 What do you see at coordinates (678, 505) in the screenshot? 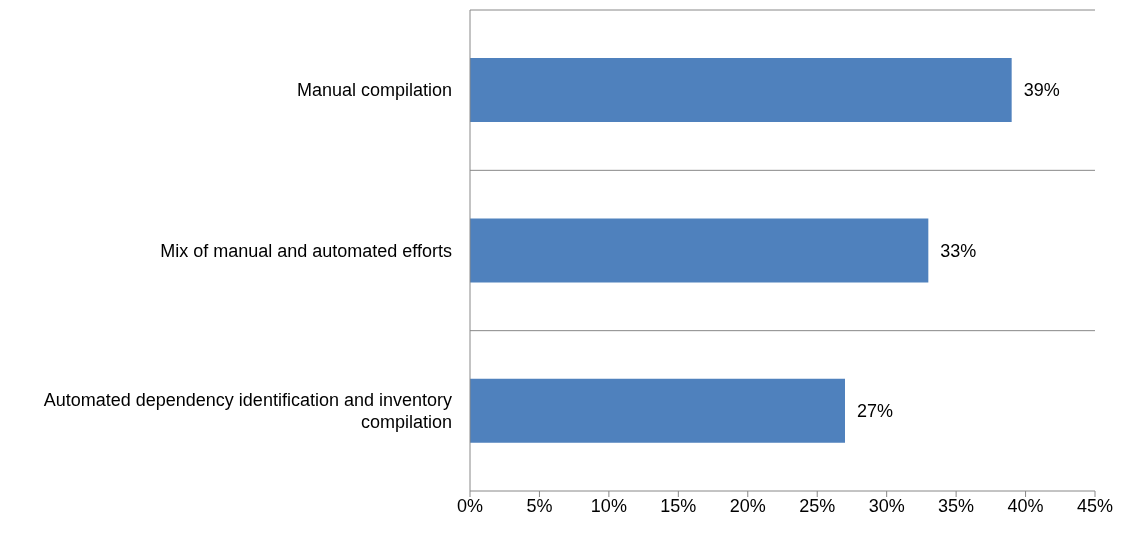
I see `x-tick-label: 15%` at bounding box center [678, 505].